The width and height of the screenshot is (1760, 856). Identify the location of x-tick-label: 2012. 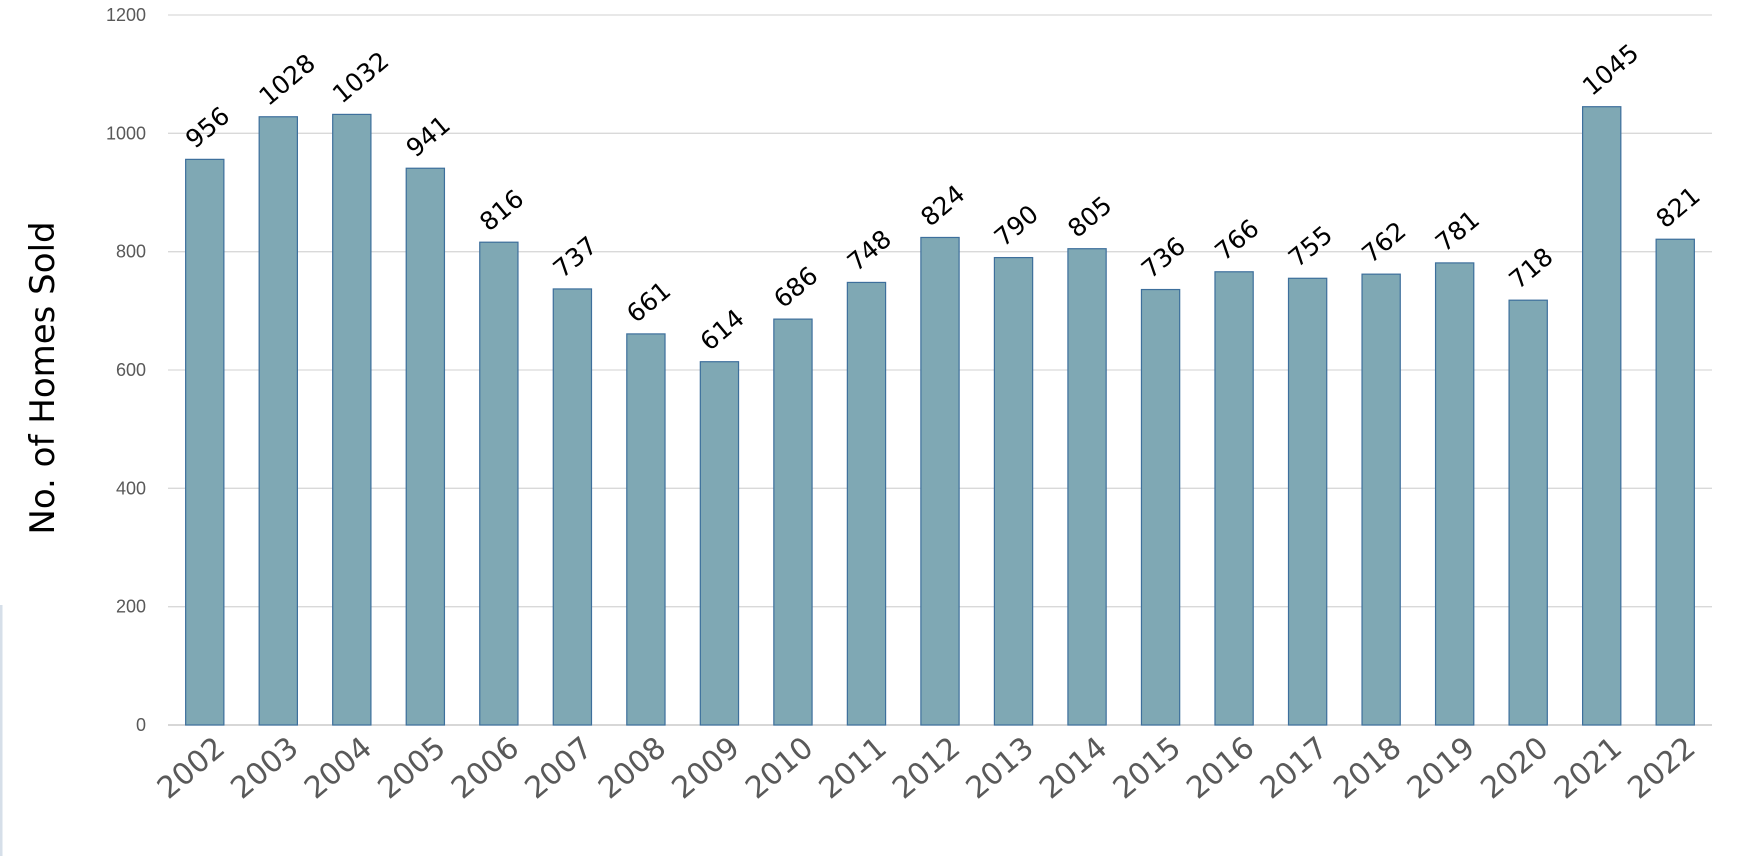
(926, 768).